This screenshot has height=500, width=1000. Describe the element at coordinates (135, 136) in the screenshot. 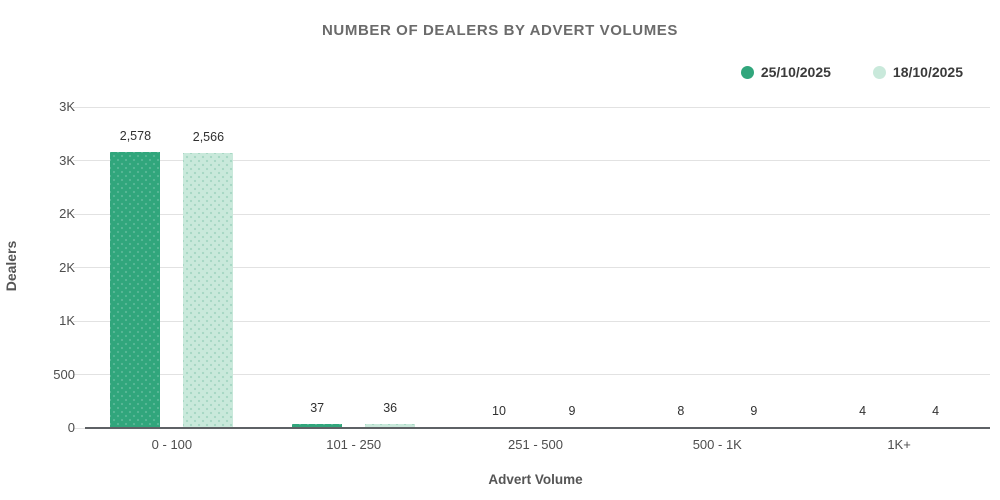

I see `bar-value-label: 2,578` at that location.